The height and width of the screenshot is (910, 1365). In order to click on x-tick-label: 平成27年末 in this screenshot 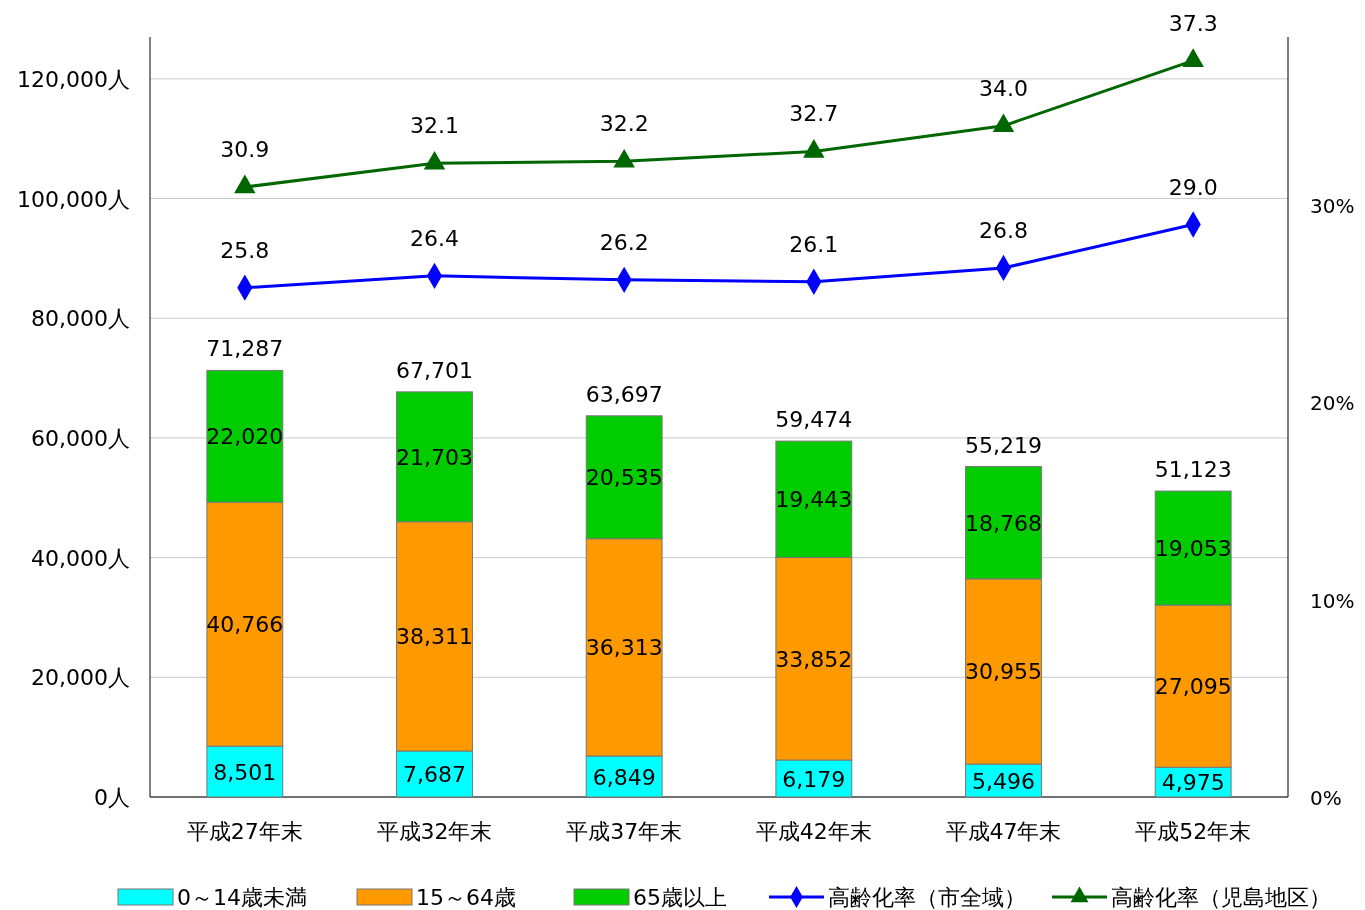, I will do `click(244, 831)`.